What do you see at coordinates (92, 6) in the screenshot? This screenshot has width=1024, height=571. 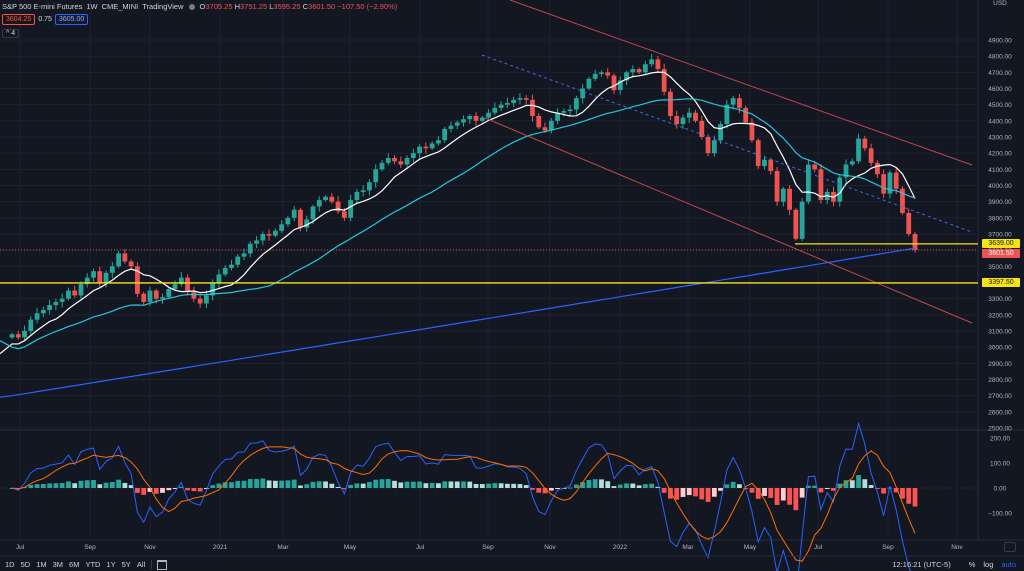 I see `interval-label: 1W` at bounding box center [92, 6].